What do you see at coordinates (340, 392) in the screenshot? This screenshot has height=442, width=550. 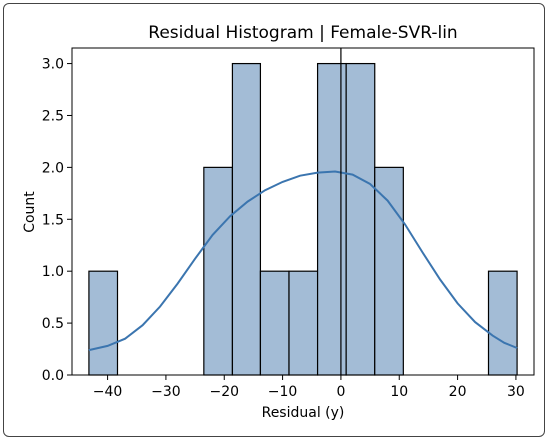 I see `x-tick-label: 0` at bounding box center [340, 392].